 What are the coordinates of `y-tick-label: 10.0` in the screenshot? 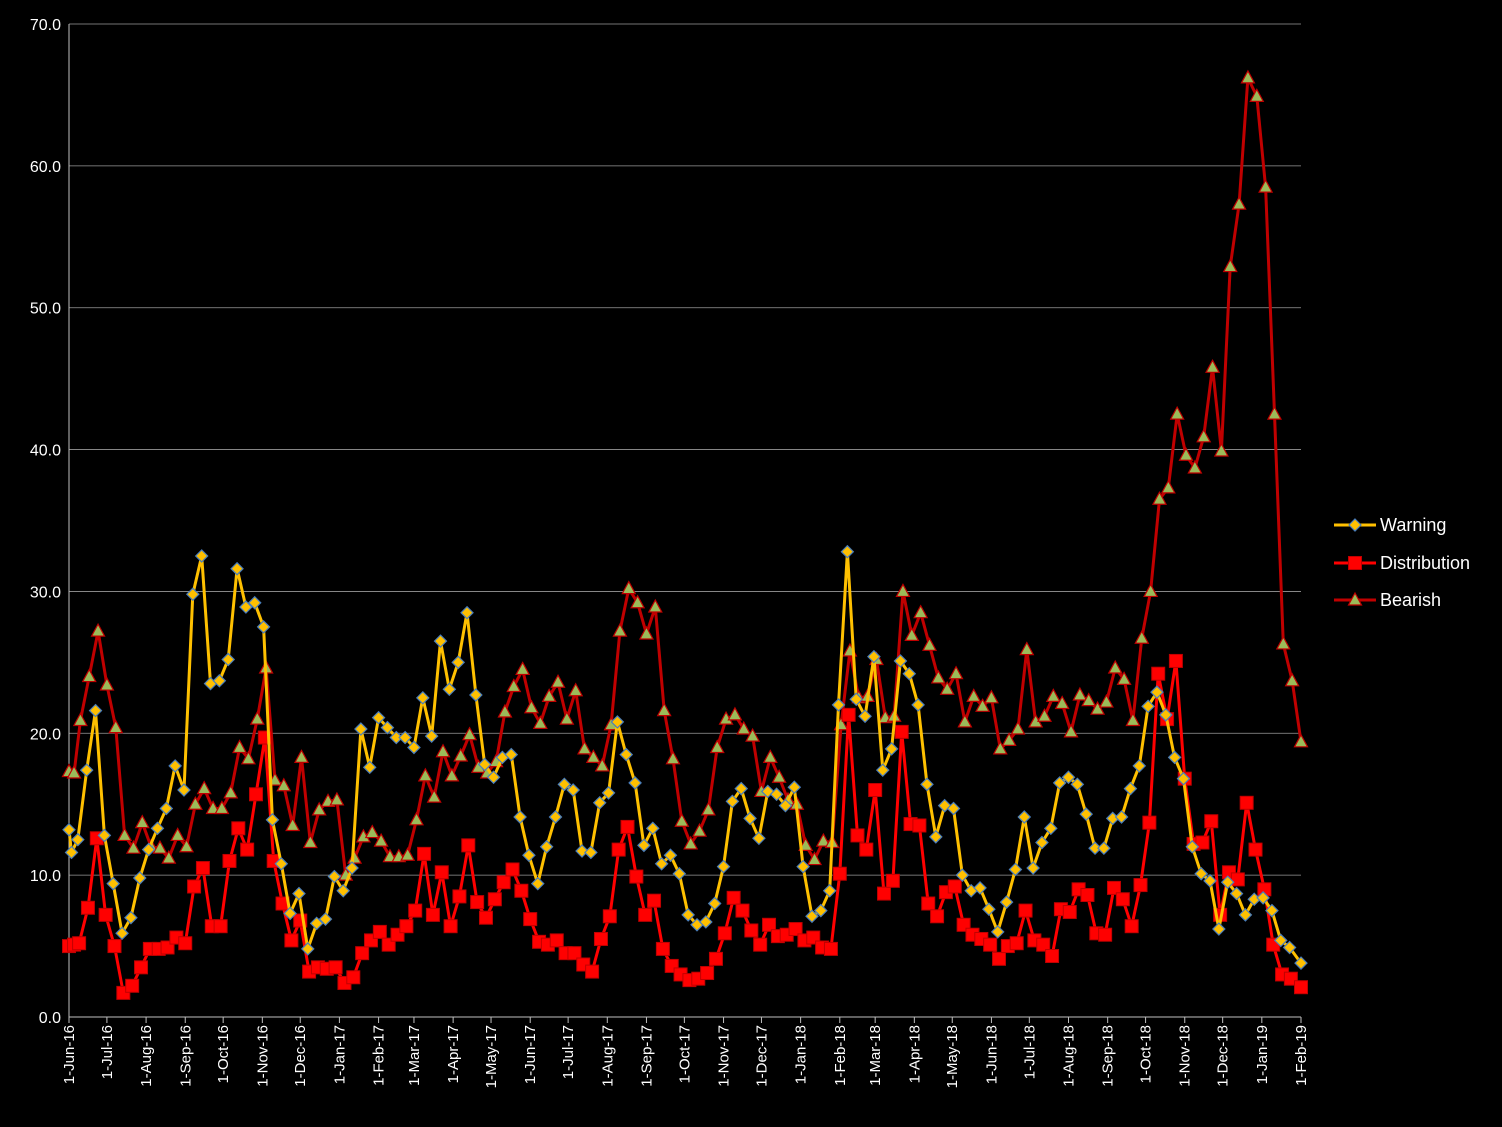 It's located at (45, 876).